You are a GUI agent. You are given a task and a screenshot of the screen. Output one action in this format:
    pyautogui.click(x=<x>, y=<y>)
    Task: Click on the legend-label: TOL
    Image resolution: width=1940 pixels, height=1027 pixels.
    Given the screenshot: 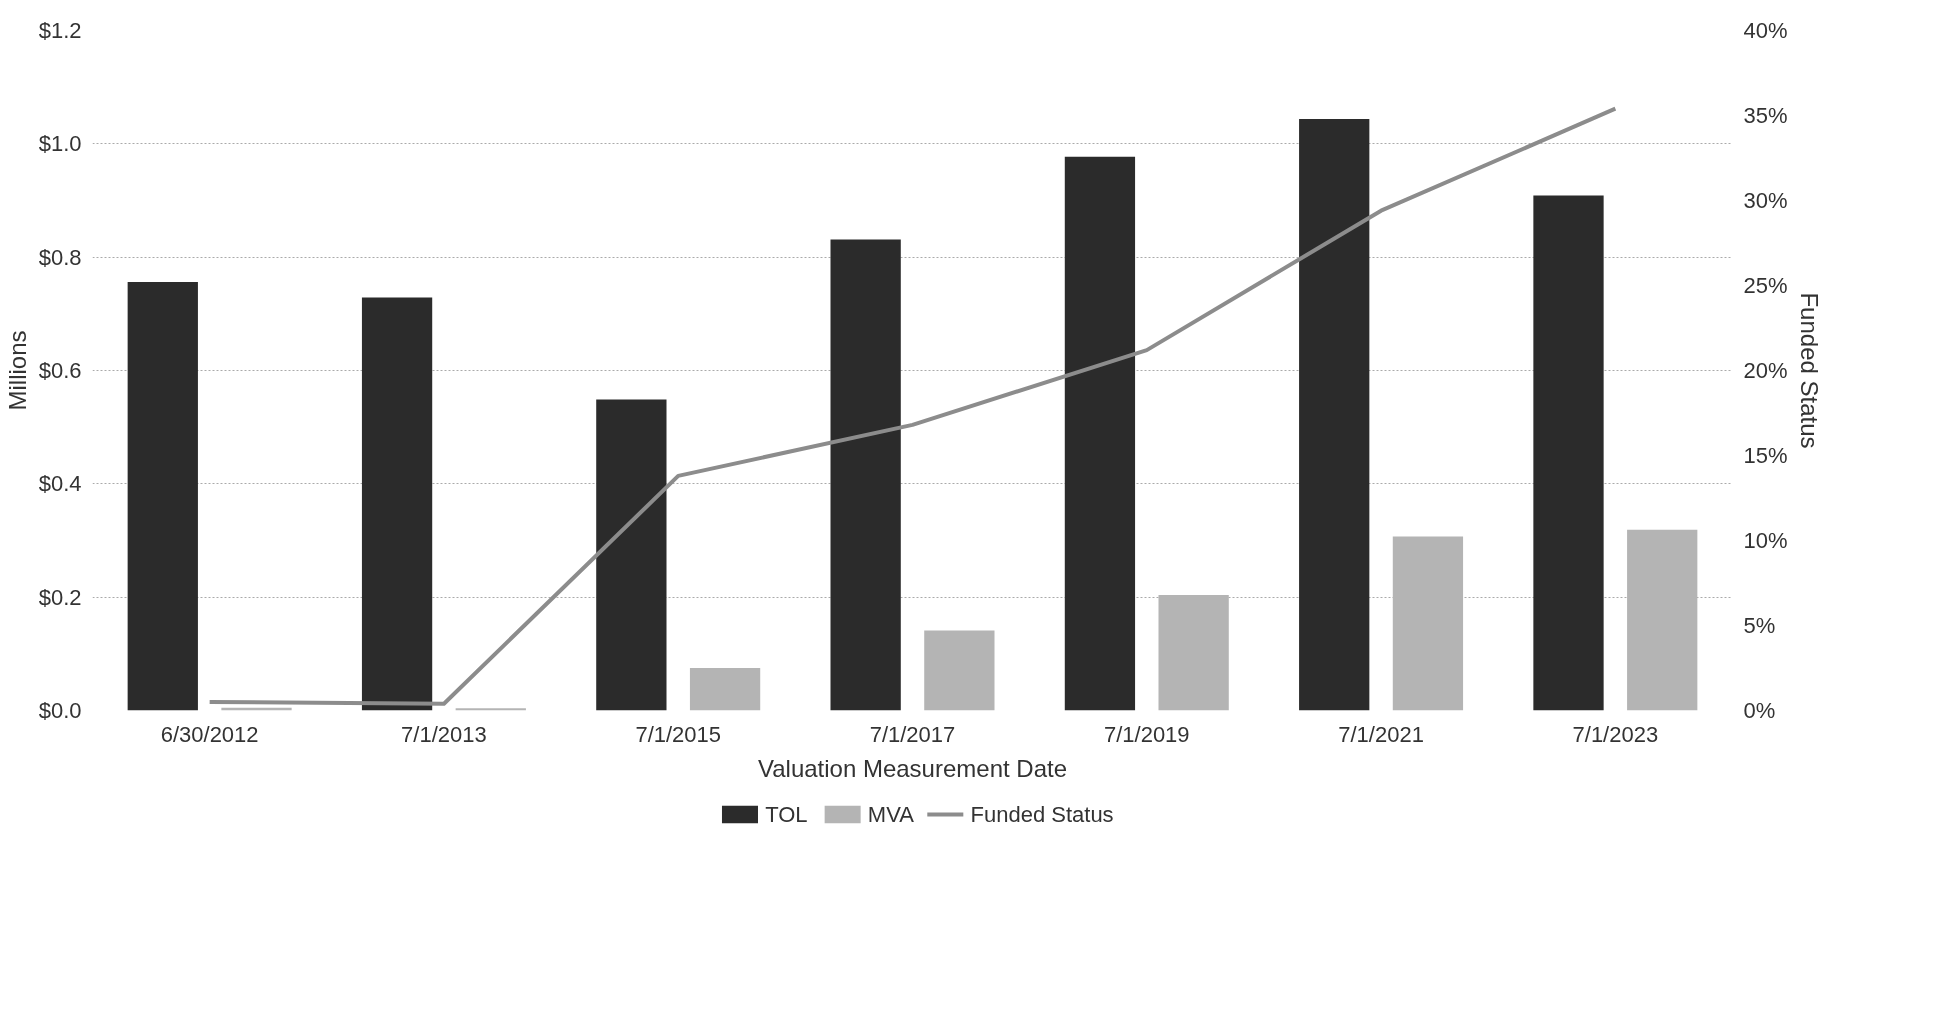 What is the action you would take?
    pyautogui.click(x=786, y=814)
    